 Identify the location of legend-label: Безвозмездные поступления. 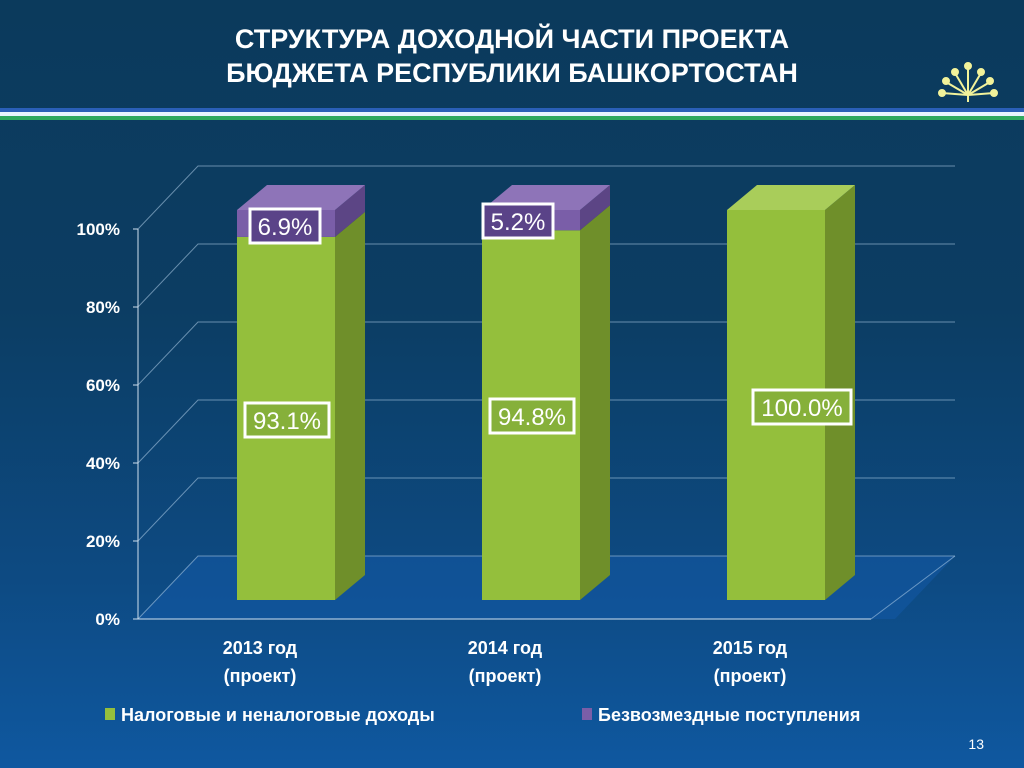
(729, 715).